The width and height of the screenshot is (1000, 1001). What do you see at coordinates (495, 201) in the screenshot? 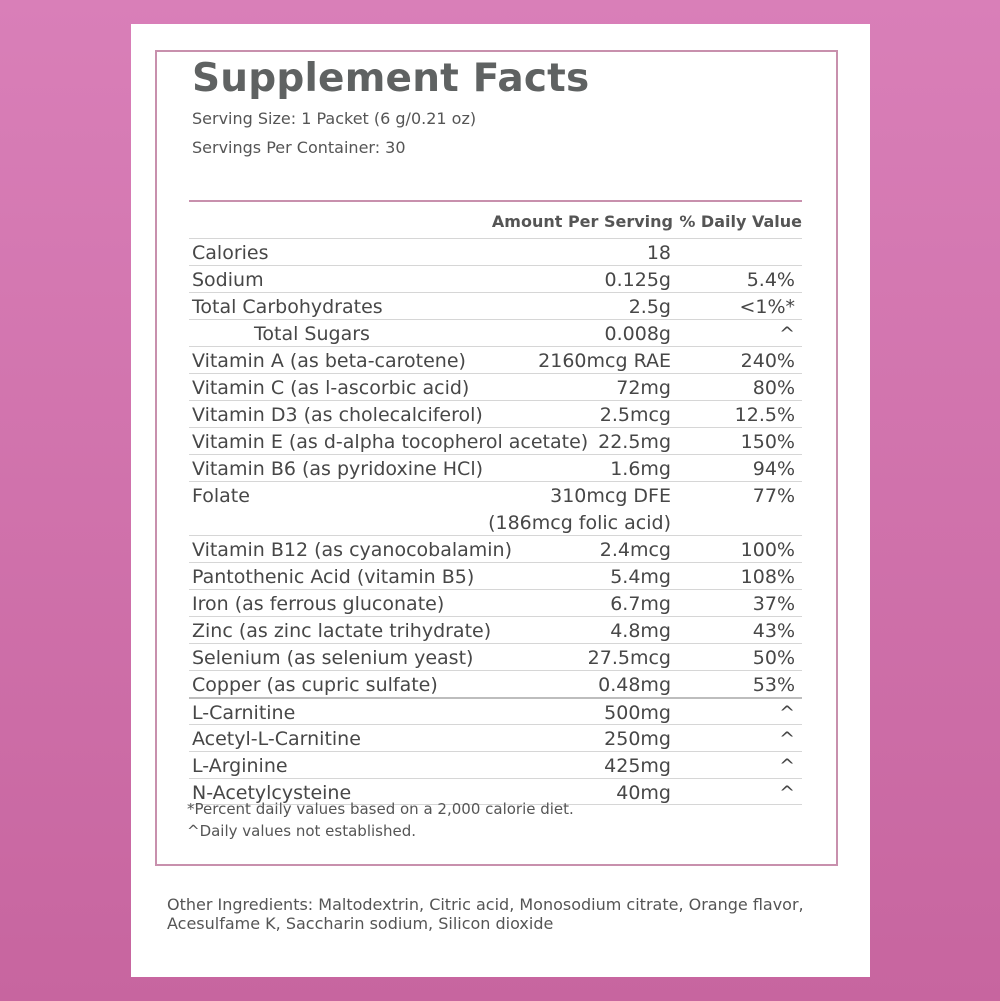
I see `header-divider` at bounding box center [495, 201].